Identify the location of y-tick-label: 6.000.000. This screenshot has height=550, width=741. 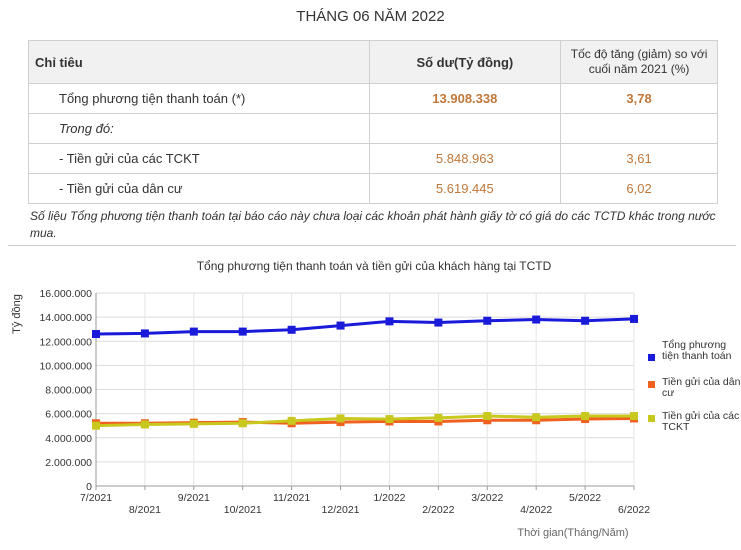
(68, 415).